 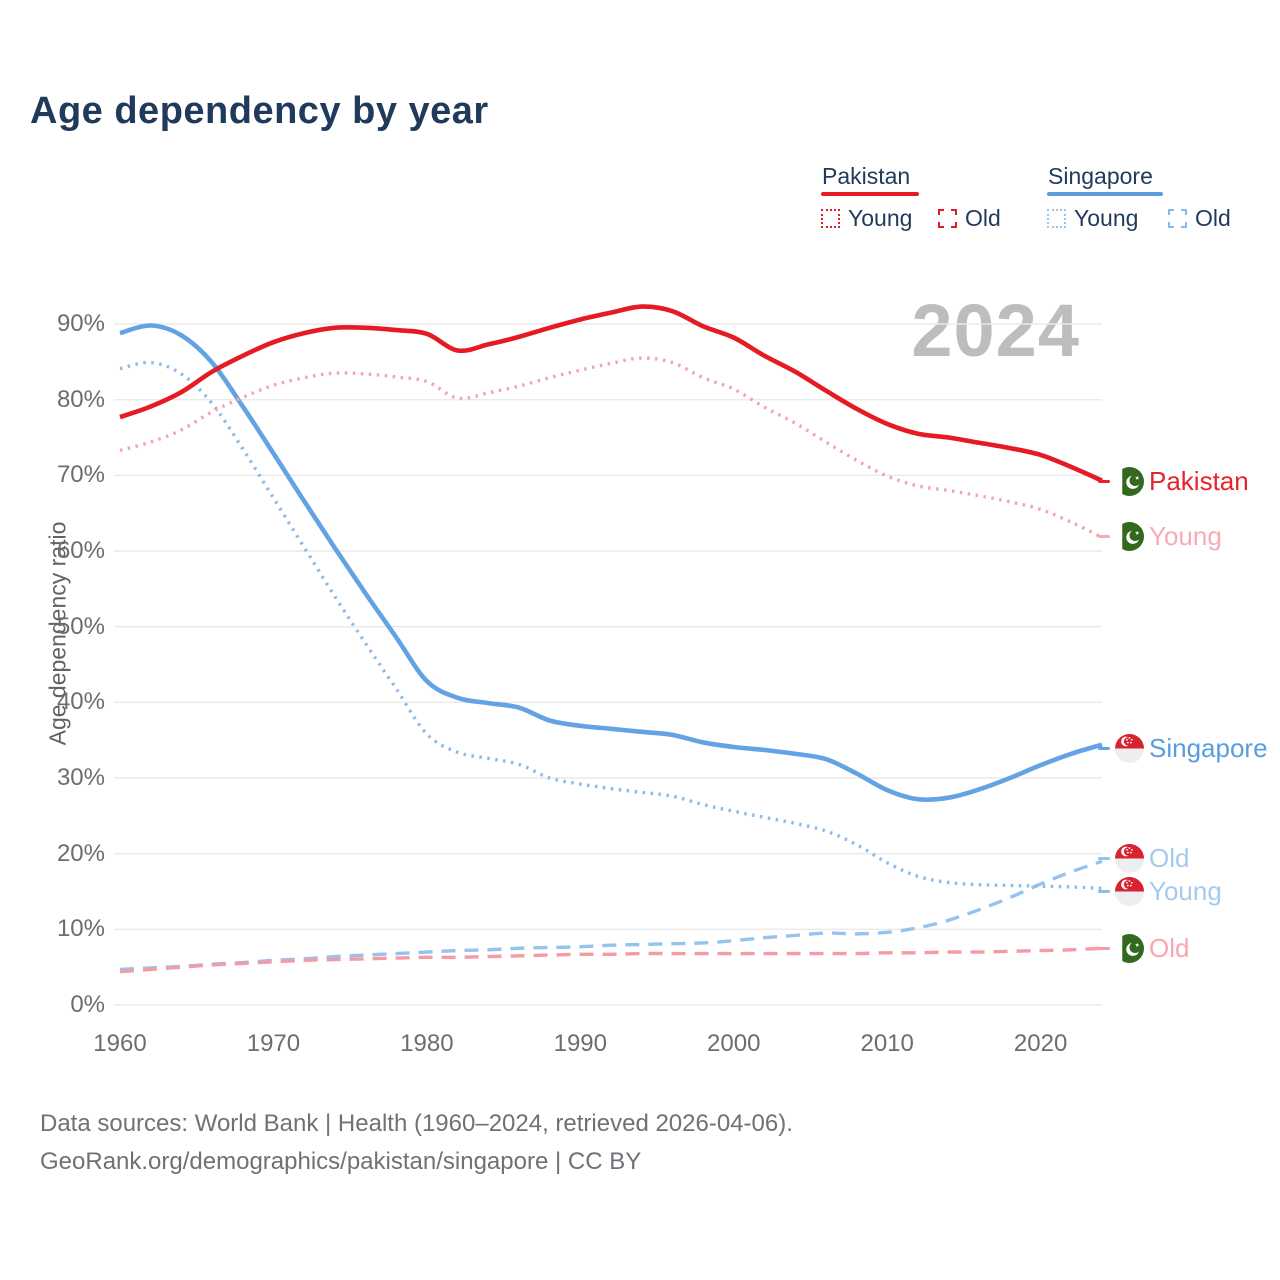 I want to click on y-tick-label: 70%, so click(x=80, y=475).